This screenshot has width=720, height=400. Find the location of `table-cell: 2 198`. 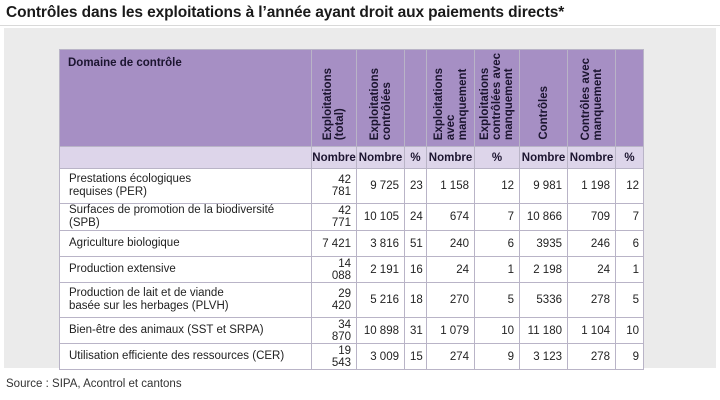

table-cell: 2 198 is located at coordinates (543, 269).